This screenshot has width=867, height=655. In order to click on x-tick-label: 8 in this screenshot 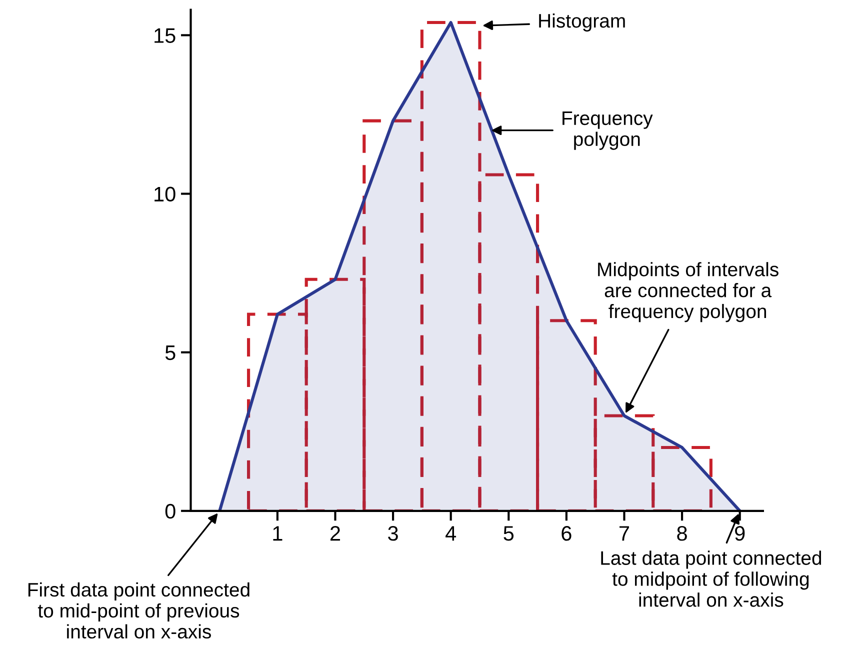, I will do `click(682, 533)`.